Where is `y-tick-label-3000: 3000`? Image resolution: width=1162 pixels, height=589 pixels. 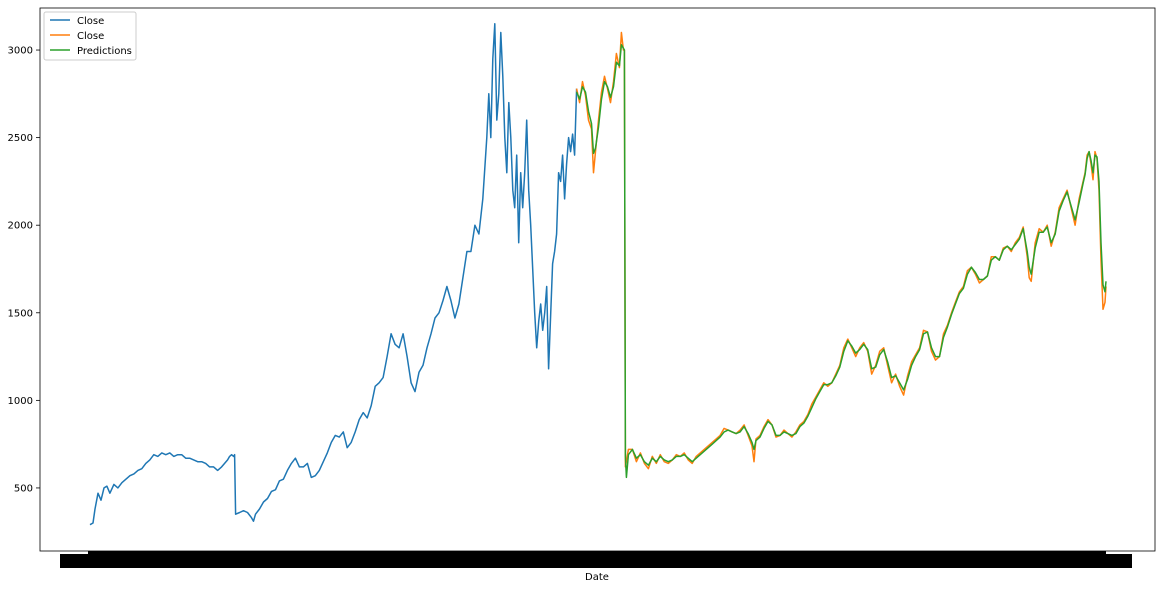 y-tick-label-3000: 3000 is located at coordinates (20, 51).